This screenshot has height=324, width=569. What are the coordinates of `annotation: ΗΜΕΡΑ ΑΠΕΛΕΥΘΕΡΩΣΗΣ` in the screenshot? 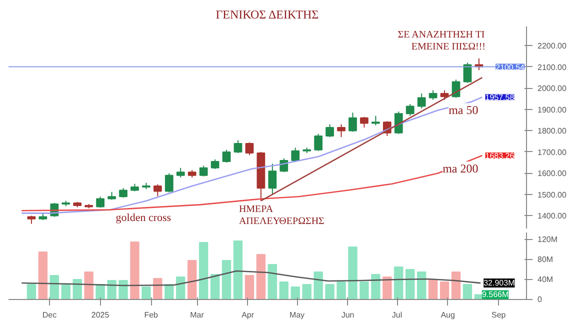 It's located at (281, 215).